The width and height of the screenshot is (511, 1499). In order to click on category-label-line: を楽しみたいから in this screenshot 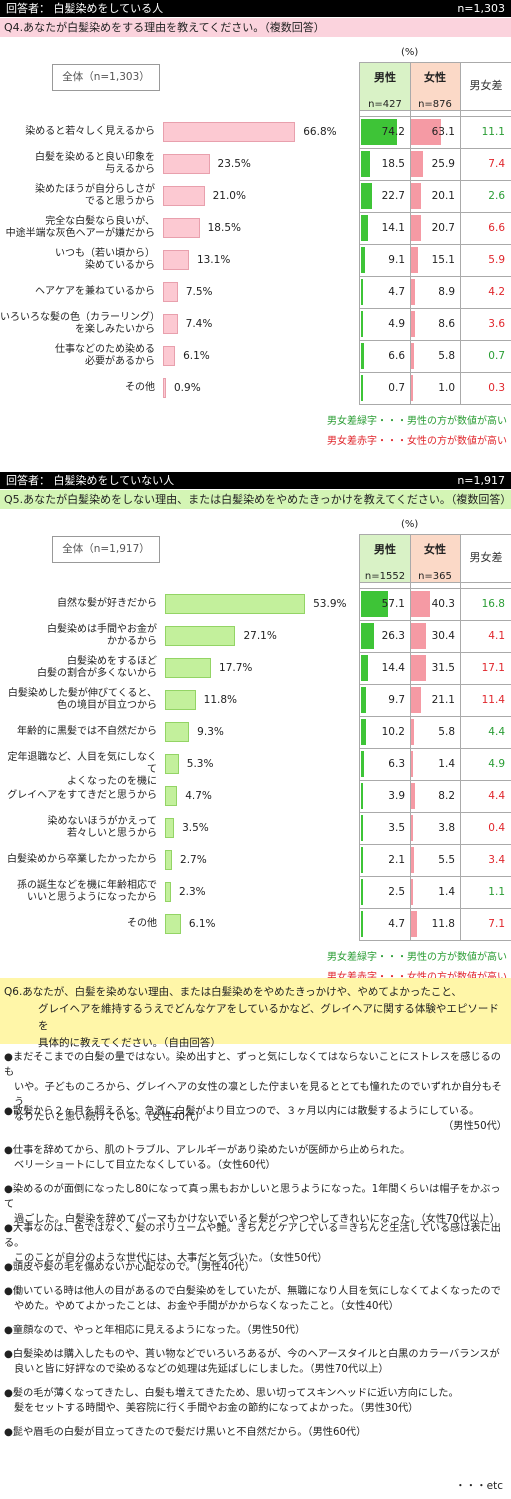, I will do `click(115, 329)`.